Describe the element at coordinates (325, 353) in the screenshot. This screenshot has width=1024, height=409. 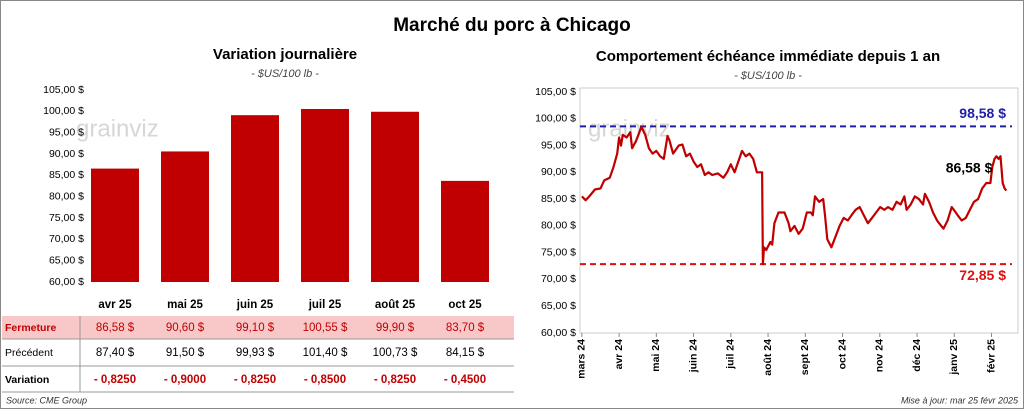
I see `table-cell: 101,40 $` at that location.